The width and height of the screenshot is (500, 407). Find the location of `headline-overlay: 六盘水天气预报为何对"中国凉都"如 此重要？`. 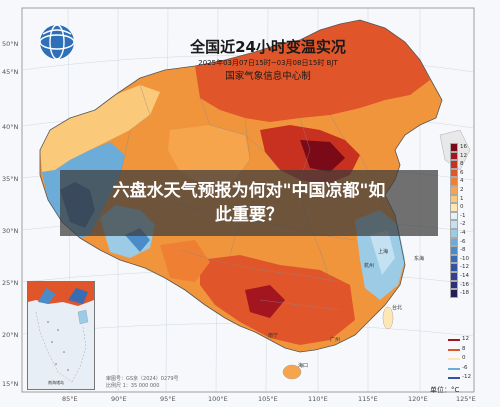

headline-overlay: 六盘水天气预报为何对"中国凉都"如 此重要？ is located at coordinates (249, 203).